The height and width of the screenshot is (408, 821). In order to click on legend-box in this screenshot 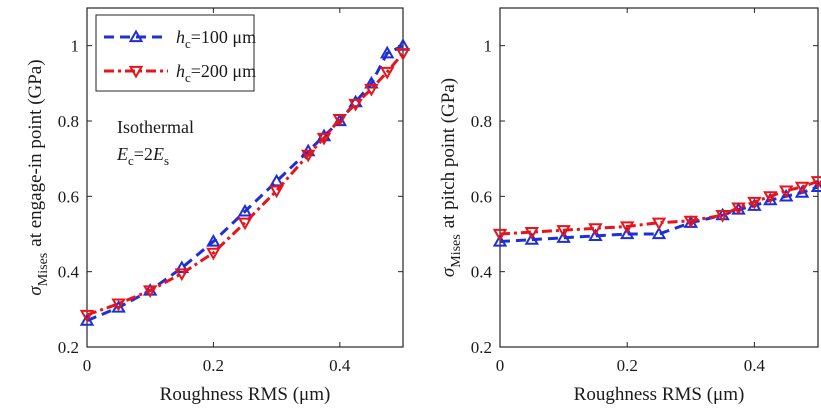, I will do `click(175, 53)`.